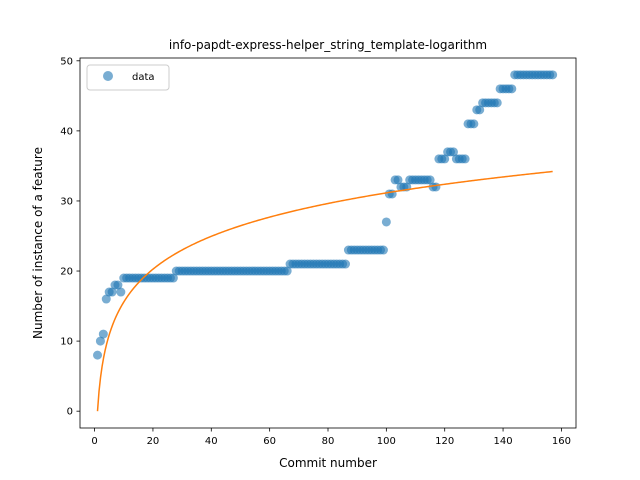 This screenshot has height=480, width=640. I want to click on legend: data, so click(128, 77).